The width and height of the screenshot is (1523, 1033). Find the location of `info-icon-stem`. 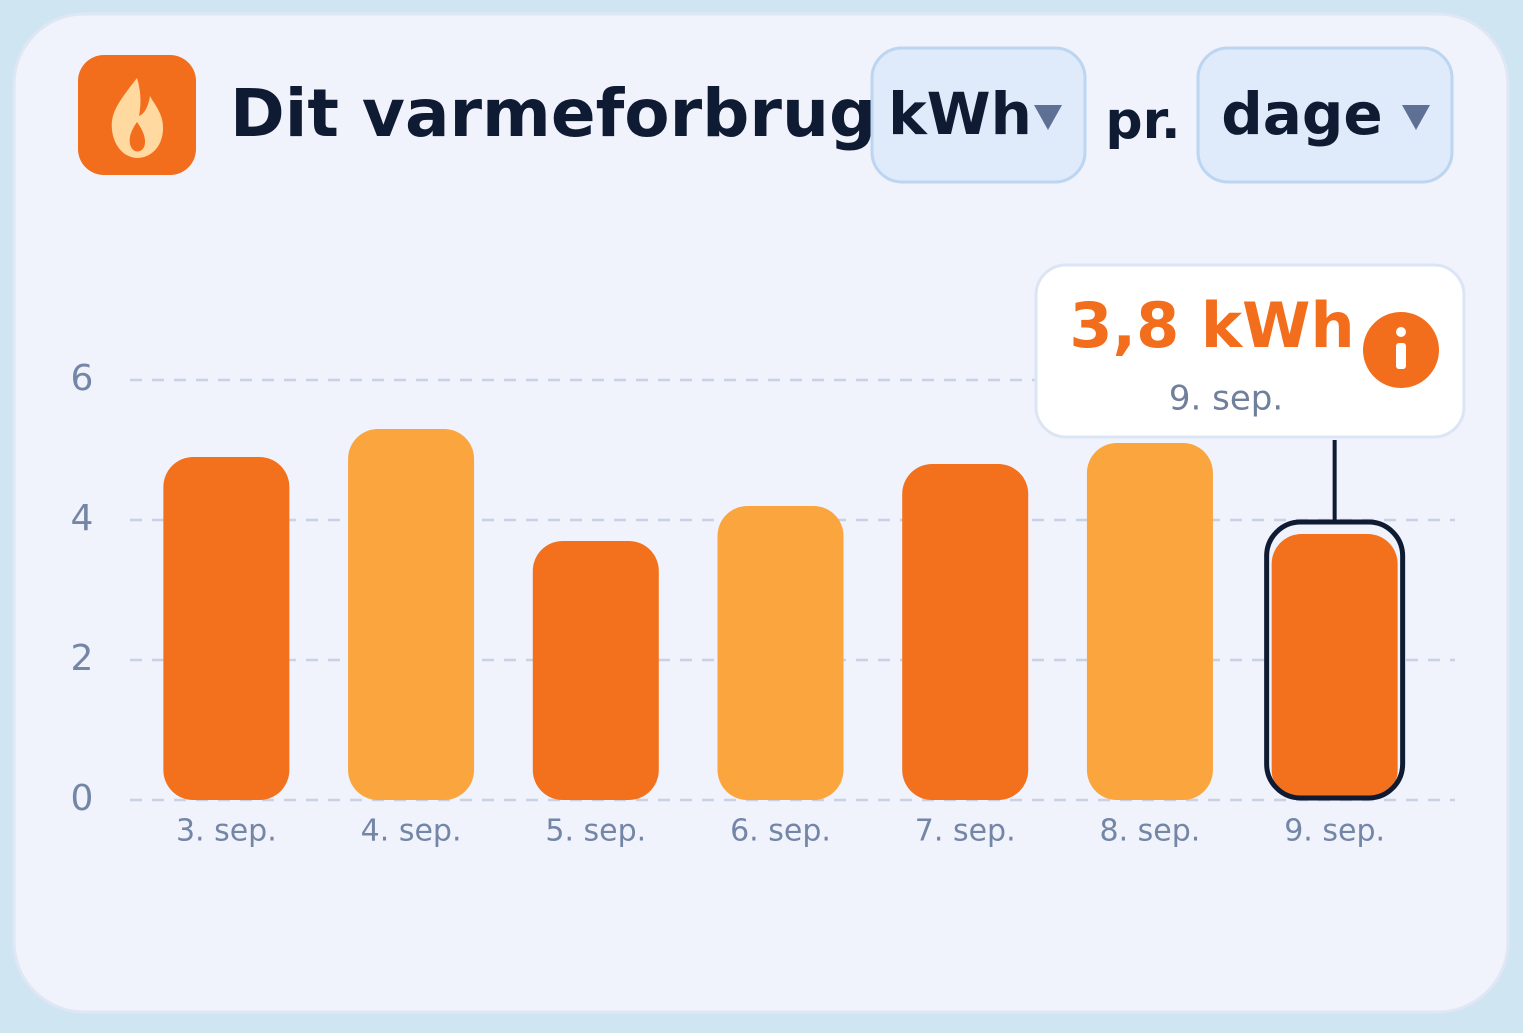

info-icon-stem is located at coordinates (1401, 356).